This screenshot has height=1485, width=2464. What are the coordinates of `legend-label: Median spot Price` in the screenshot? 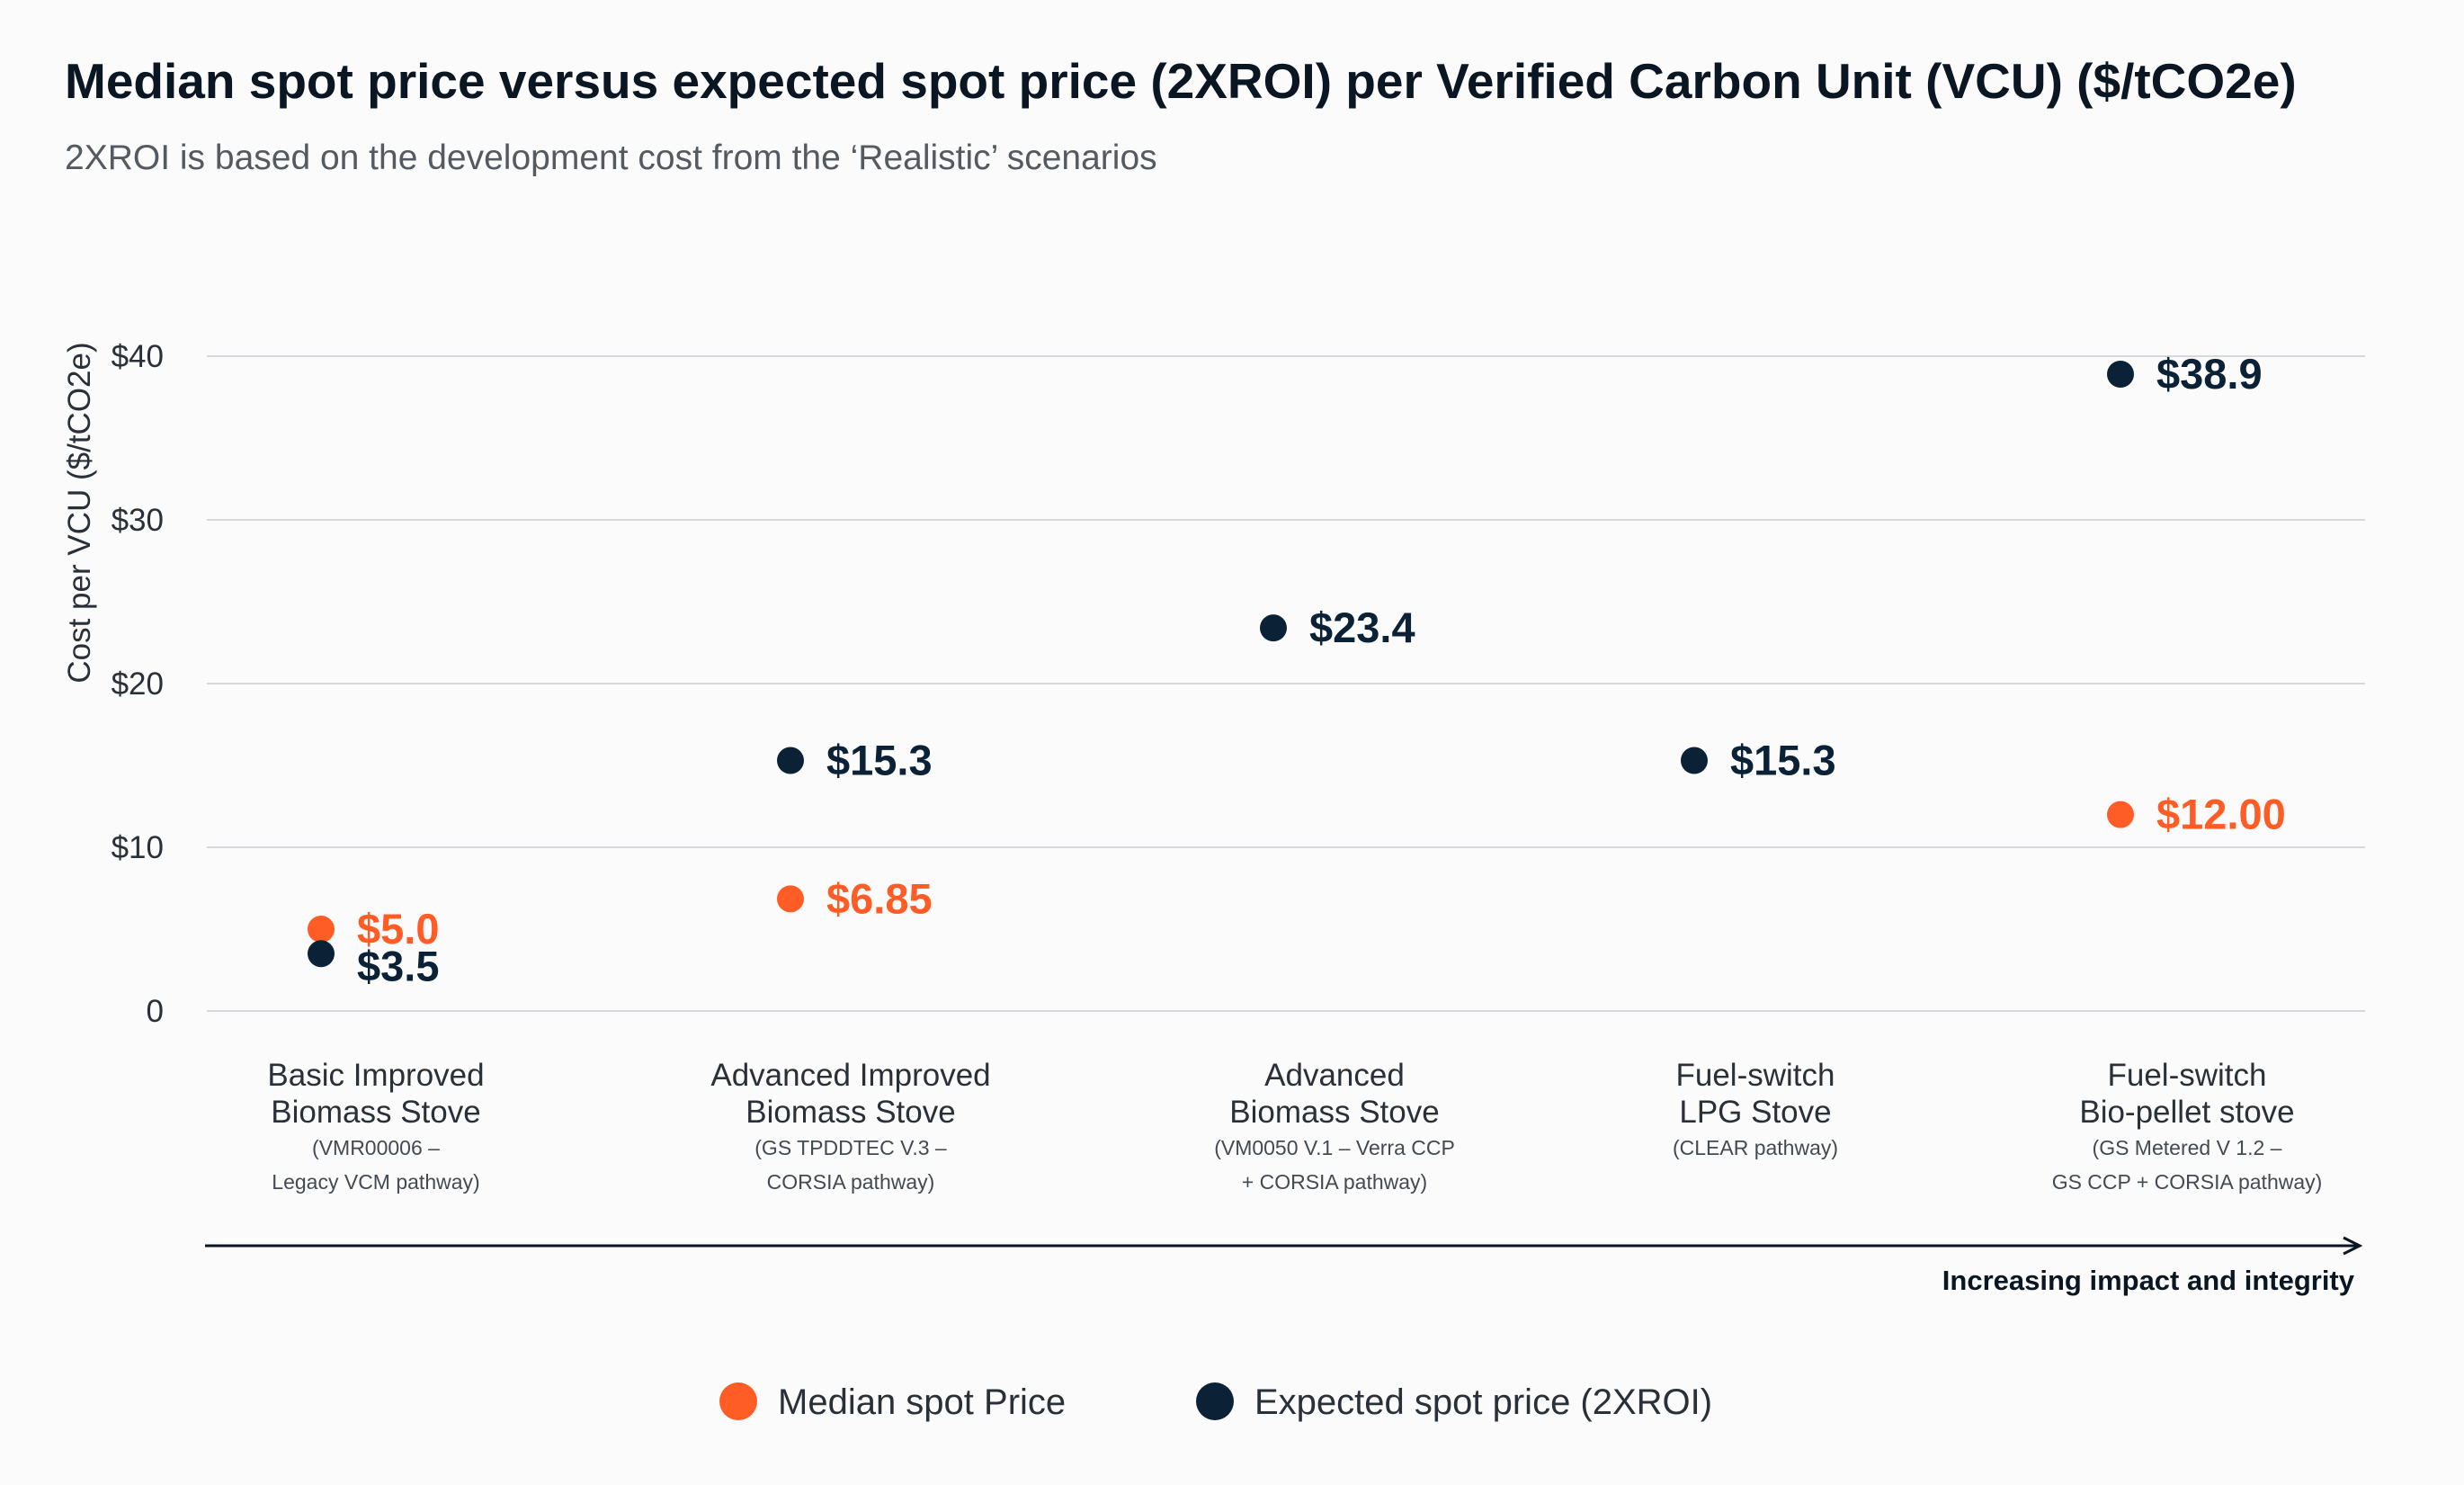 It's located at (922, 1402).